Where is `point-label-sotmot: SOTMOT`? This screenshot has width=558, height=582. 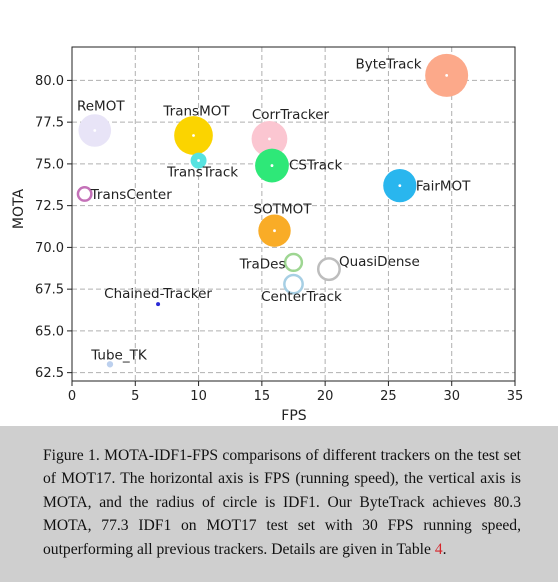
point-label-sotmot: SOTMOT is located at coordinates (283, 210).